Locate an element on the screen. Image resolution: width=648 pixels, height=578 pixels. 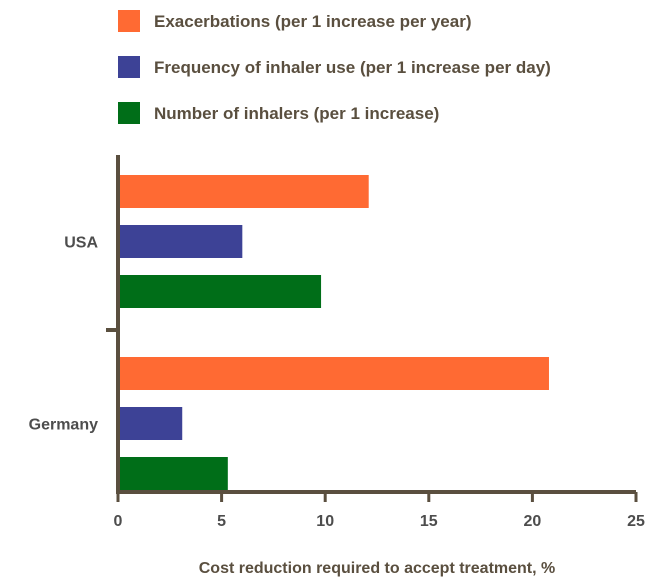
x-tick-label: 5 is located at coordinates (221, 521).